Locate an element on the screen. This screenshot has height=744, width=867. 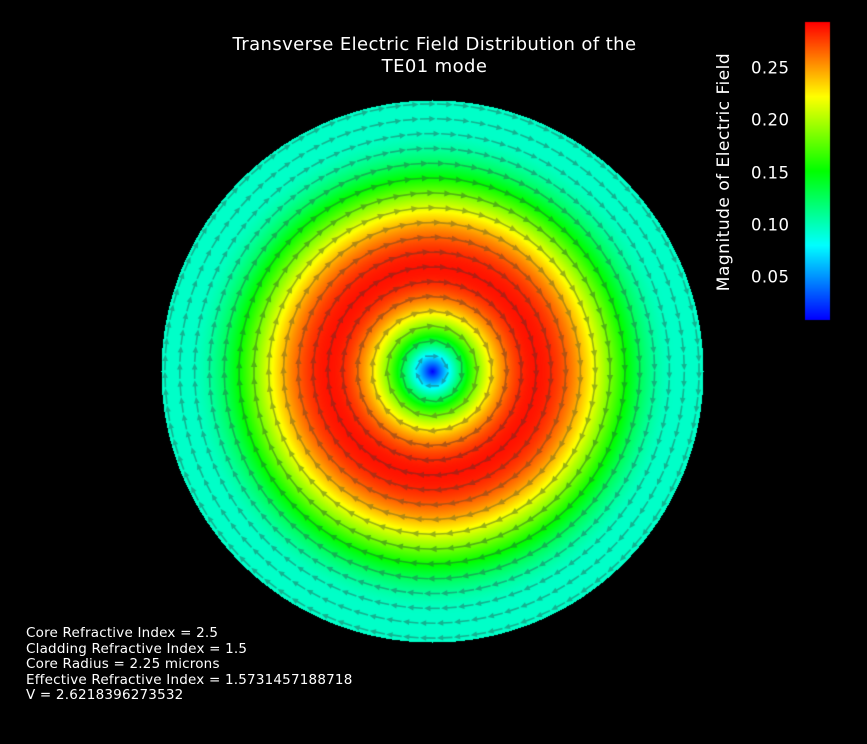
parameter-v-number: V = 2.6218396273532 is located at coordinates (105, 695).